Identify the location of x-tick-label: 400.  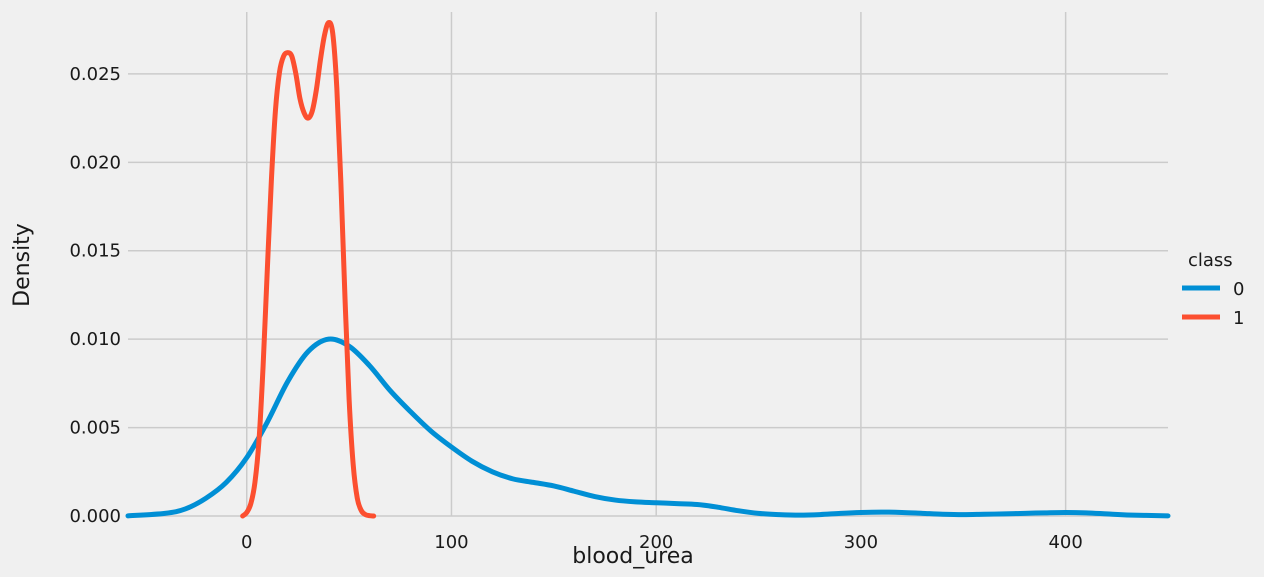
(1065, 542).